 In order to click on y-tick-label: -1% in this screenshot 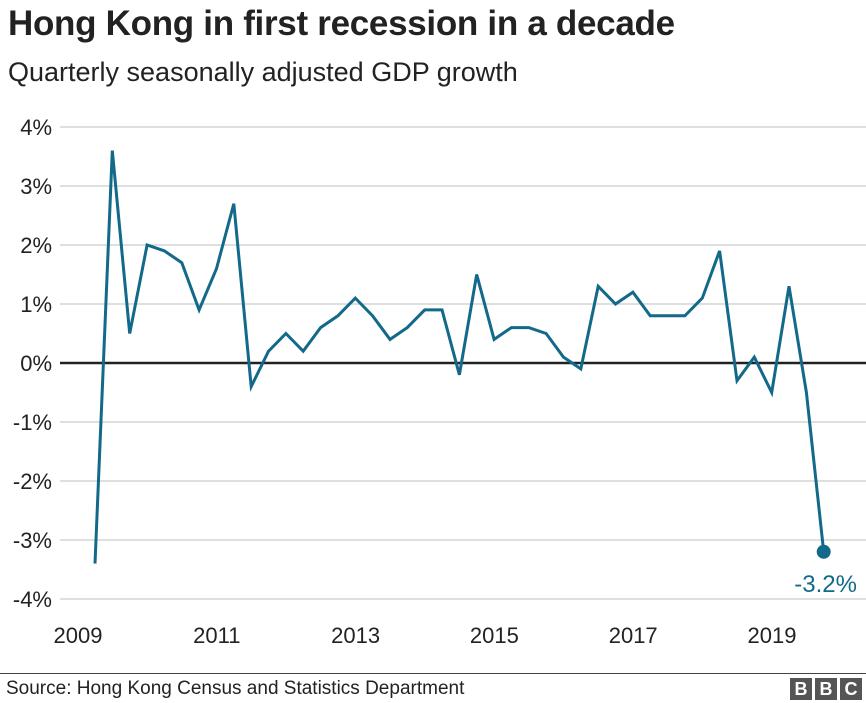, I will do `click(32, 422)`.